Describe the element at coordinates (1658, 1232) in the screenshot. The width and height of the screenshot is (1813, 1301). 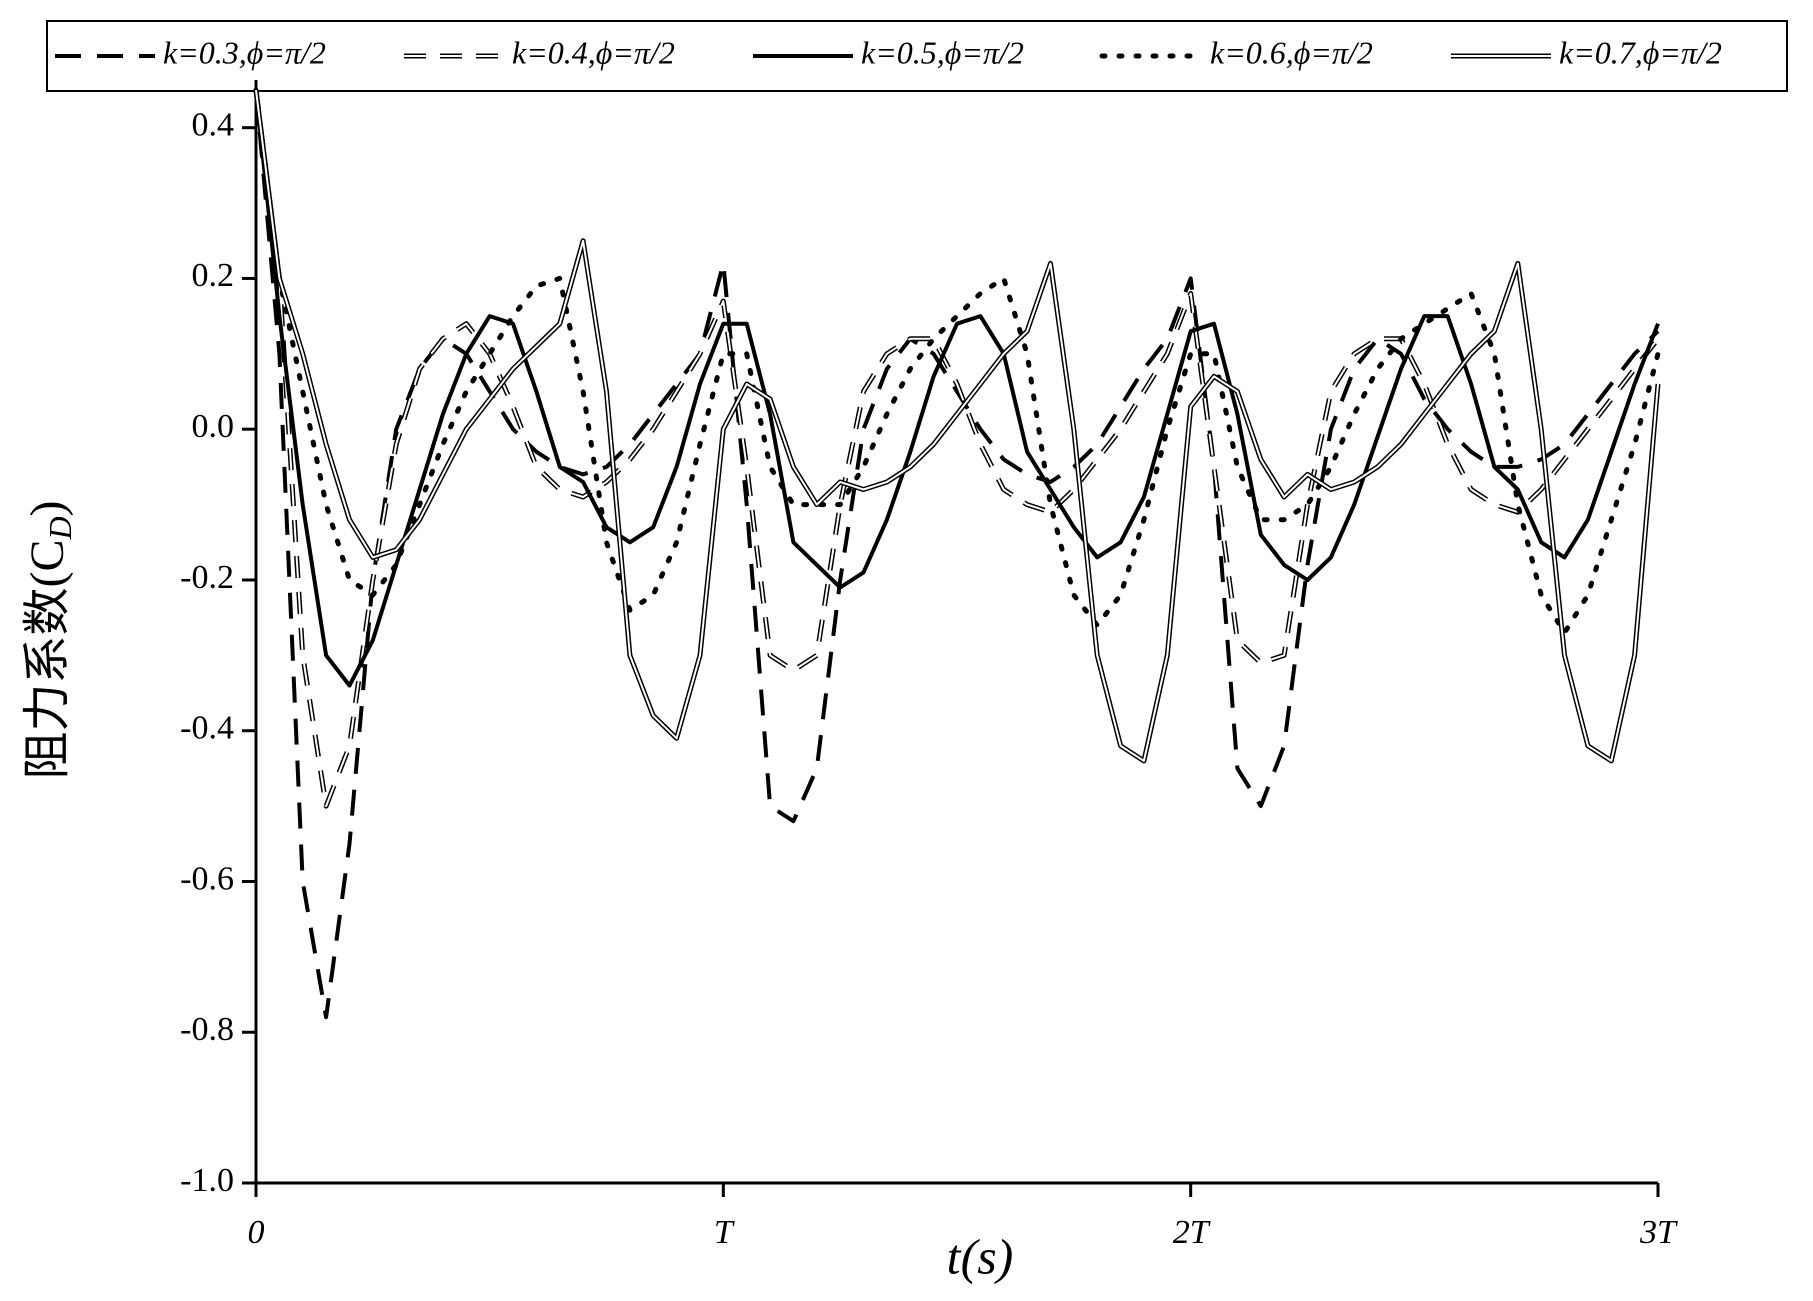
I see `x-tick-label: 3T` at that location.